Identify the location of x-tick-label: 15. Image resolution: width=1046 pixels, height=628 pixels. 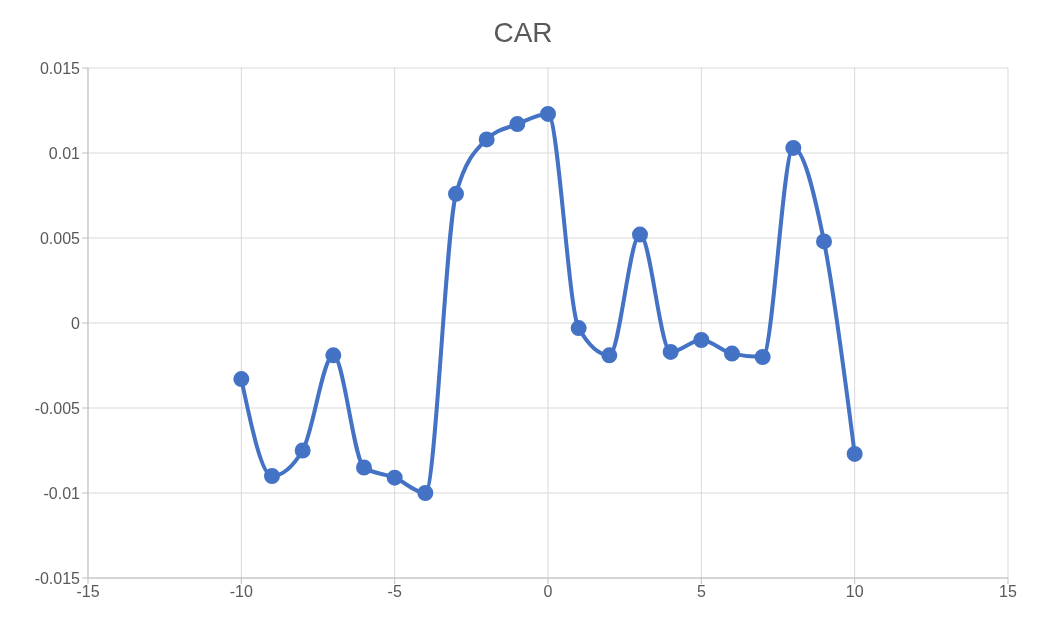
(1008, 592).